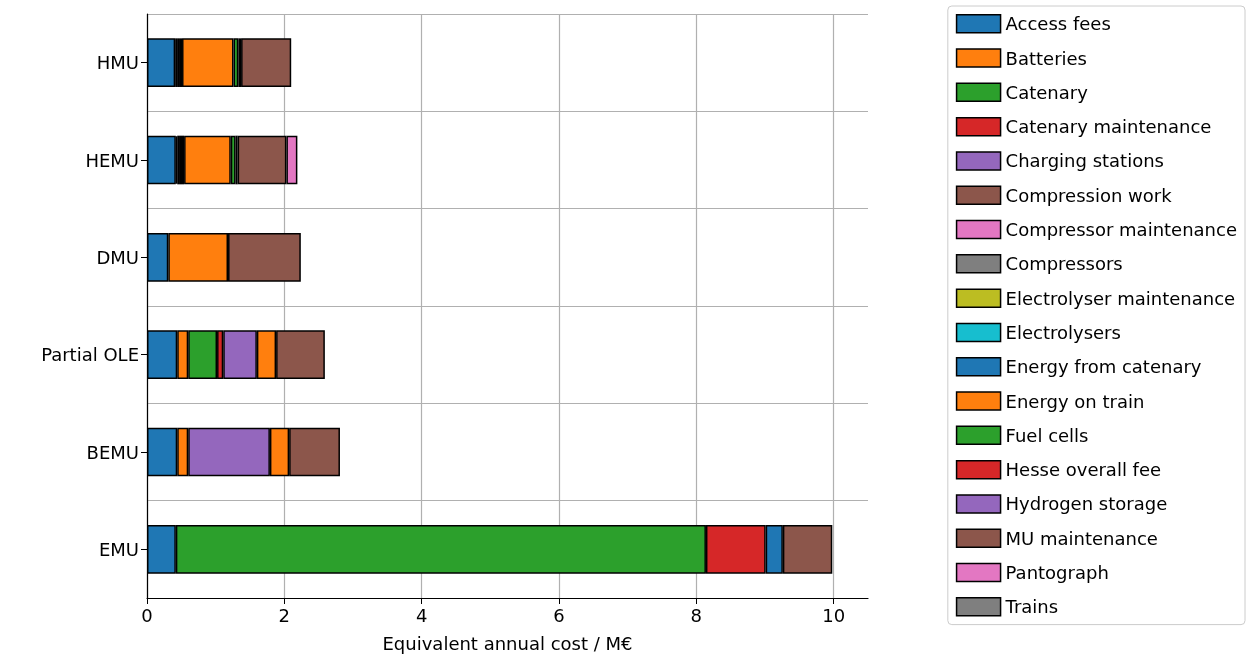 The height and width of the screenshot is (662, 1247). I want to click on legend-label: Compressors, so click(1064, 264).